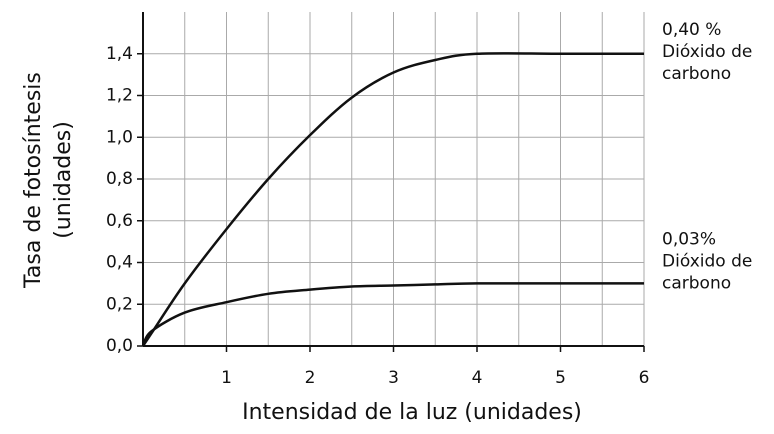  Describe the element at coordinates (63, 180) in the screenshot. I see `y-axis-title: (unidades)` at that location.